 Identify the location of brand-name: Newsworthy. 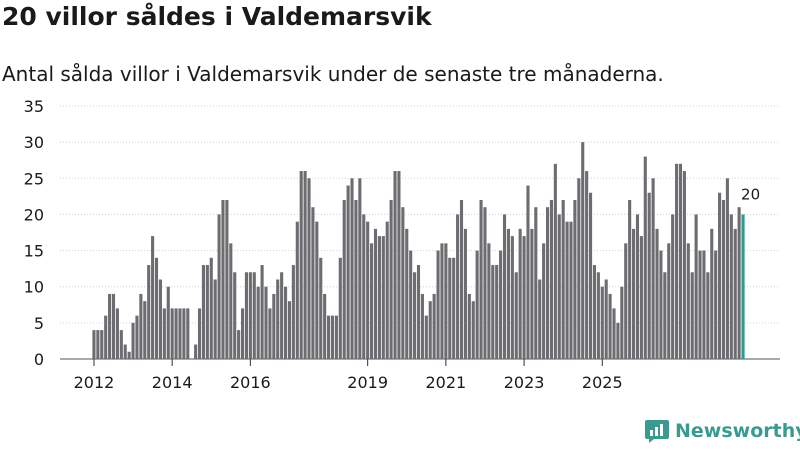
(737, 431).